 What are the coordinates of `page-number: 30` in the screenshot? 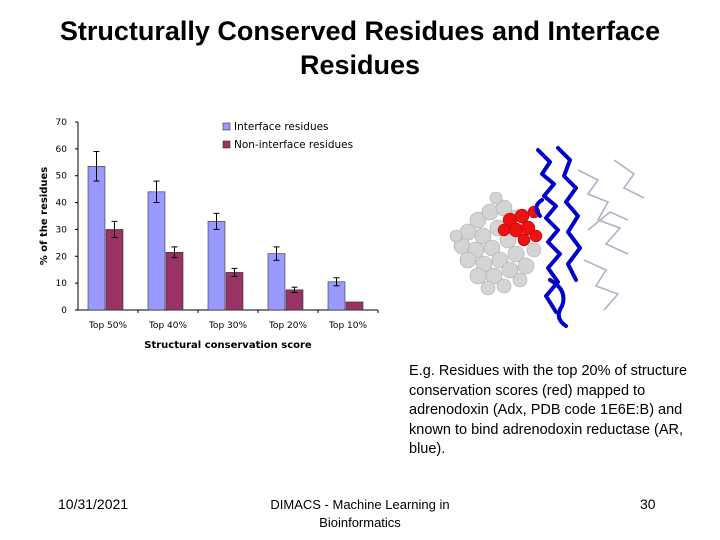 It's located at (648, 504).